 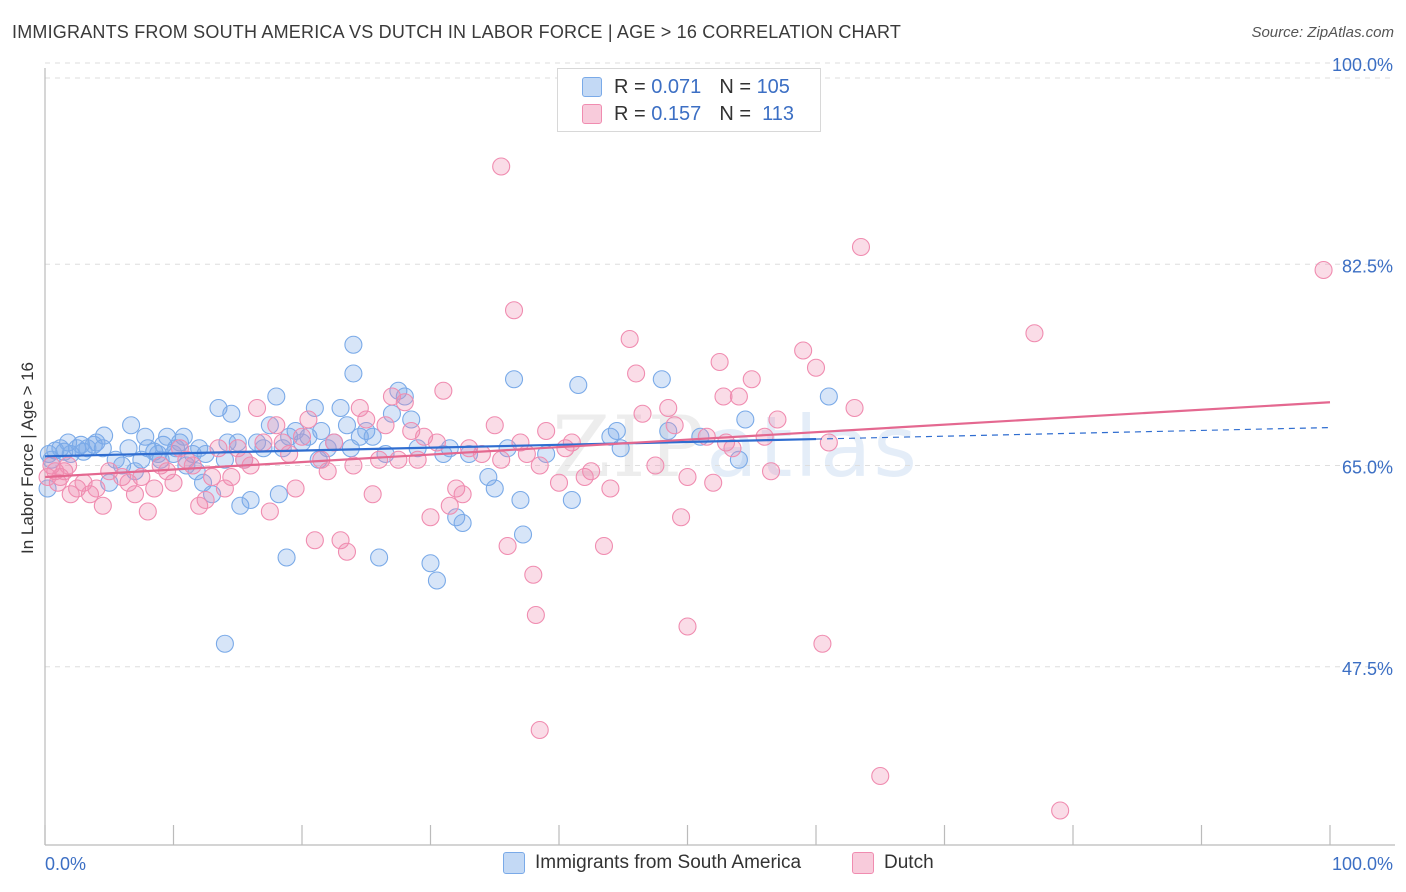 I want to click on y-tick-label: 47.5%, so click(x=1367, y=669).